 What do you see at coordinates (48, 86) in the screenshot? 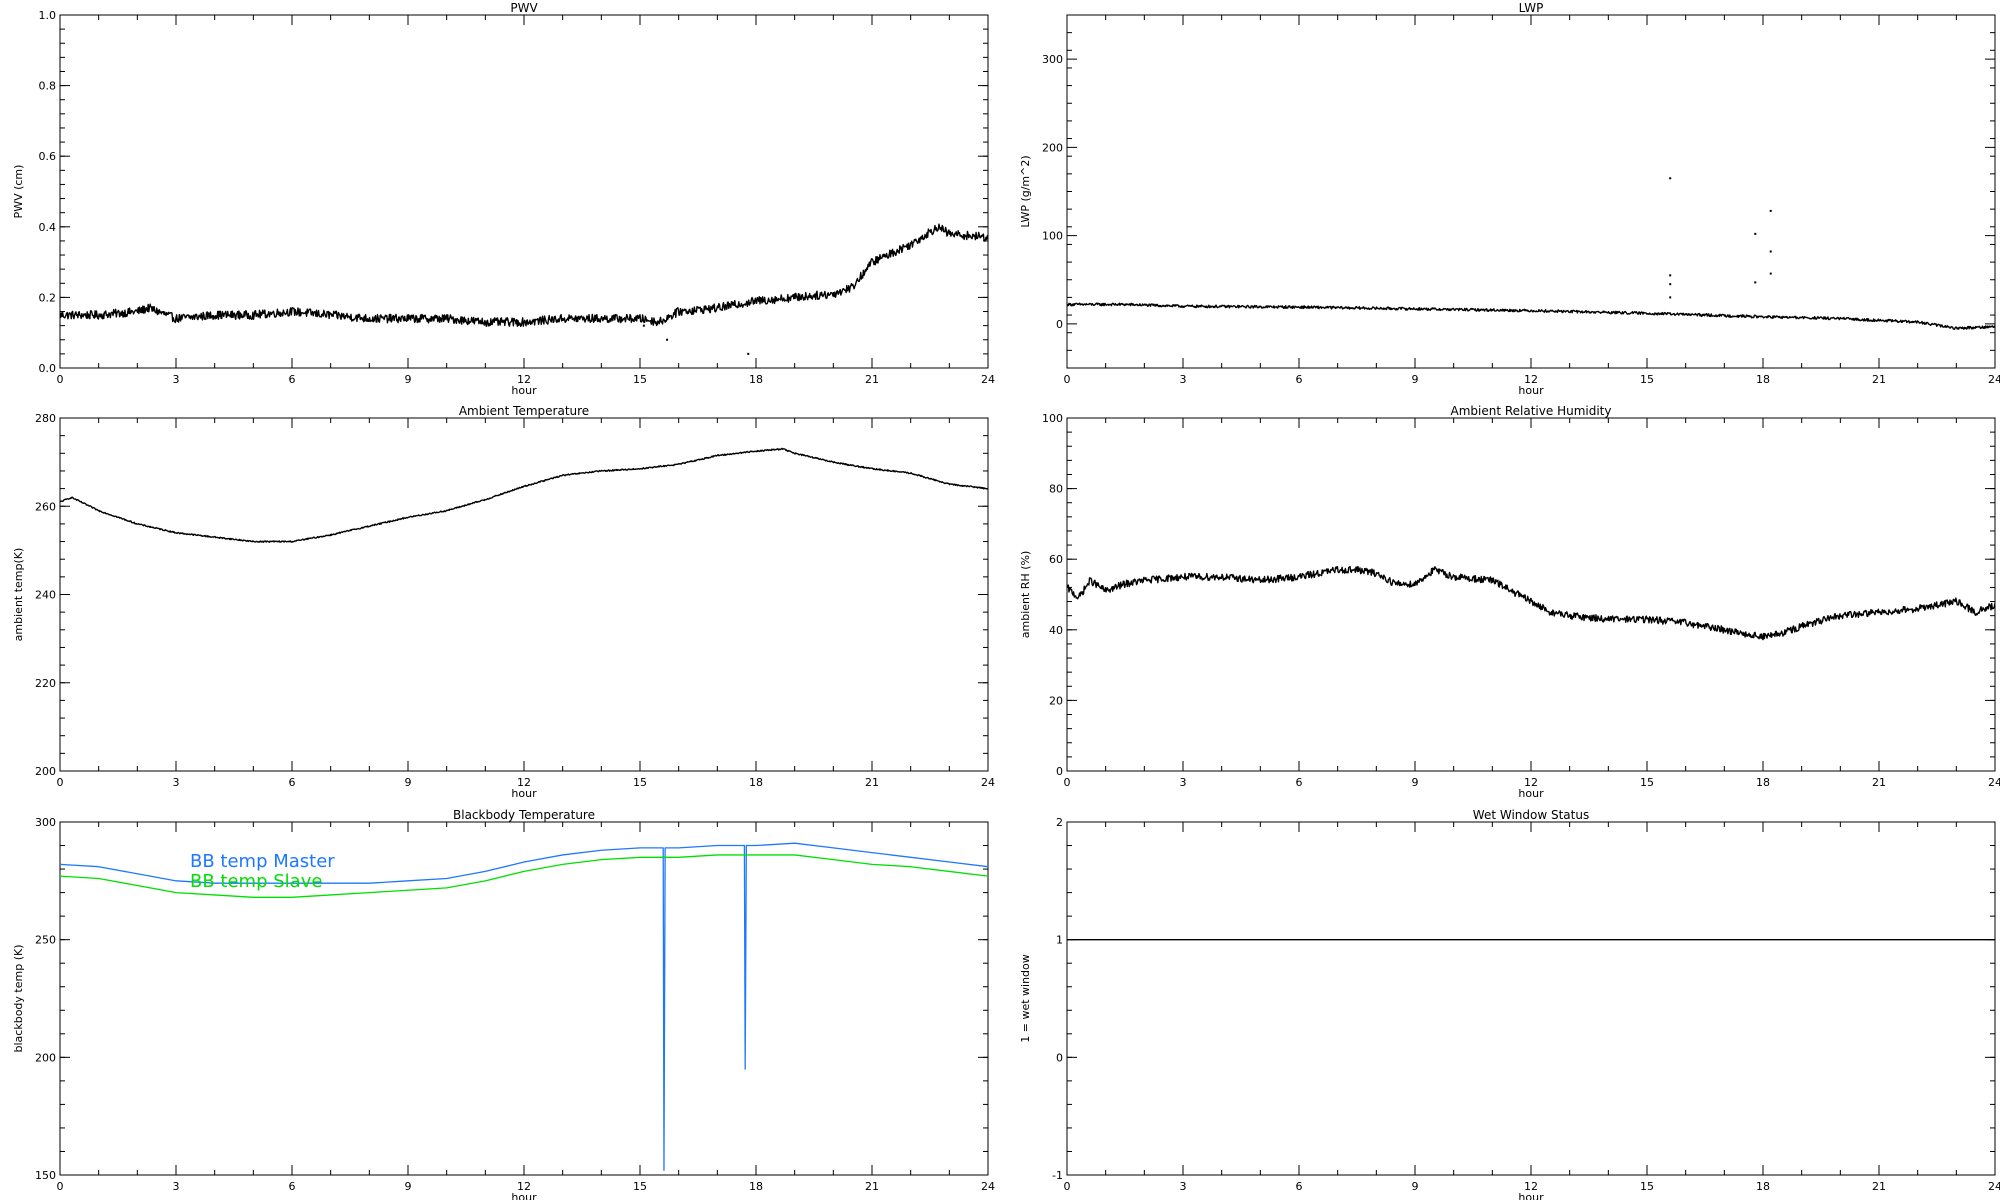
I see `y-tick-label: 0.8` at bounding box center [48, 86].